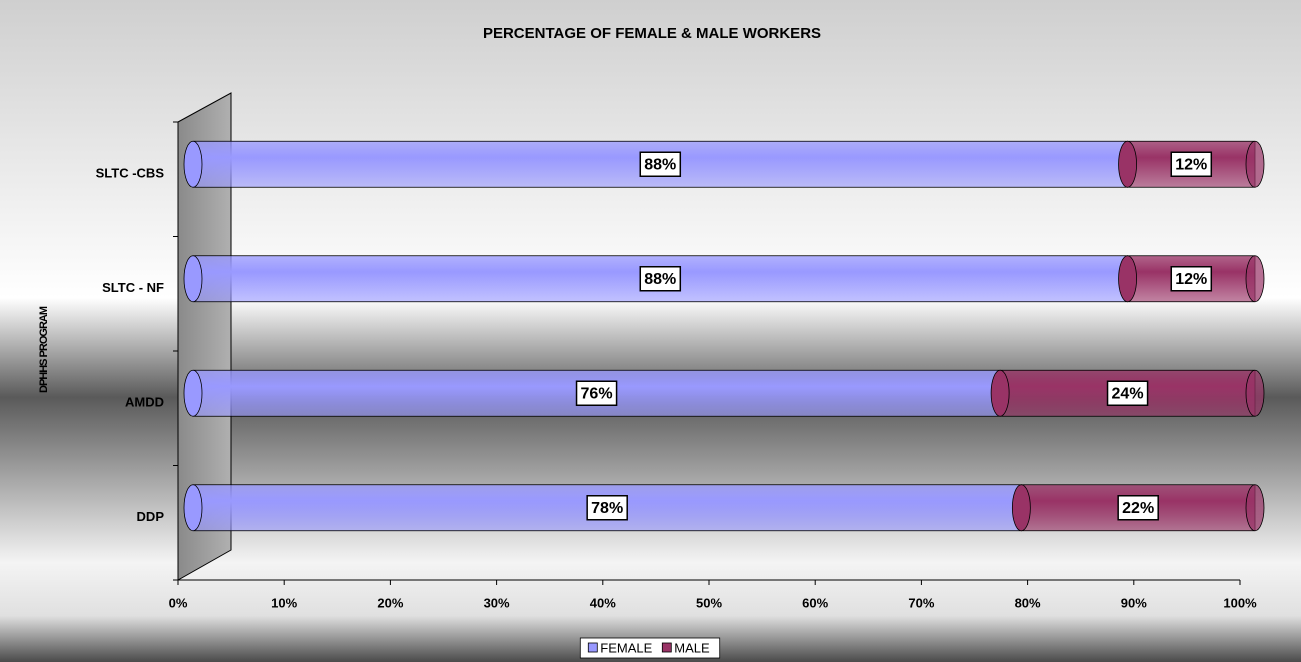 This screenshot has height=662, width=1301. I want to click on y-tick-label: SLTC -CBS, so click(130, 173).